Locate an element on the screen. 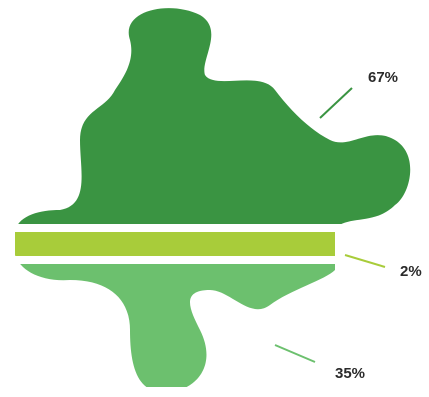 The width and height of the screenshot is (429, 397). value-label: 67% is located at coordinates (383, 77).